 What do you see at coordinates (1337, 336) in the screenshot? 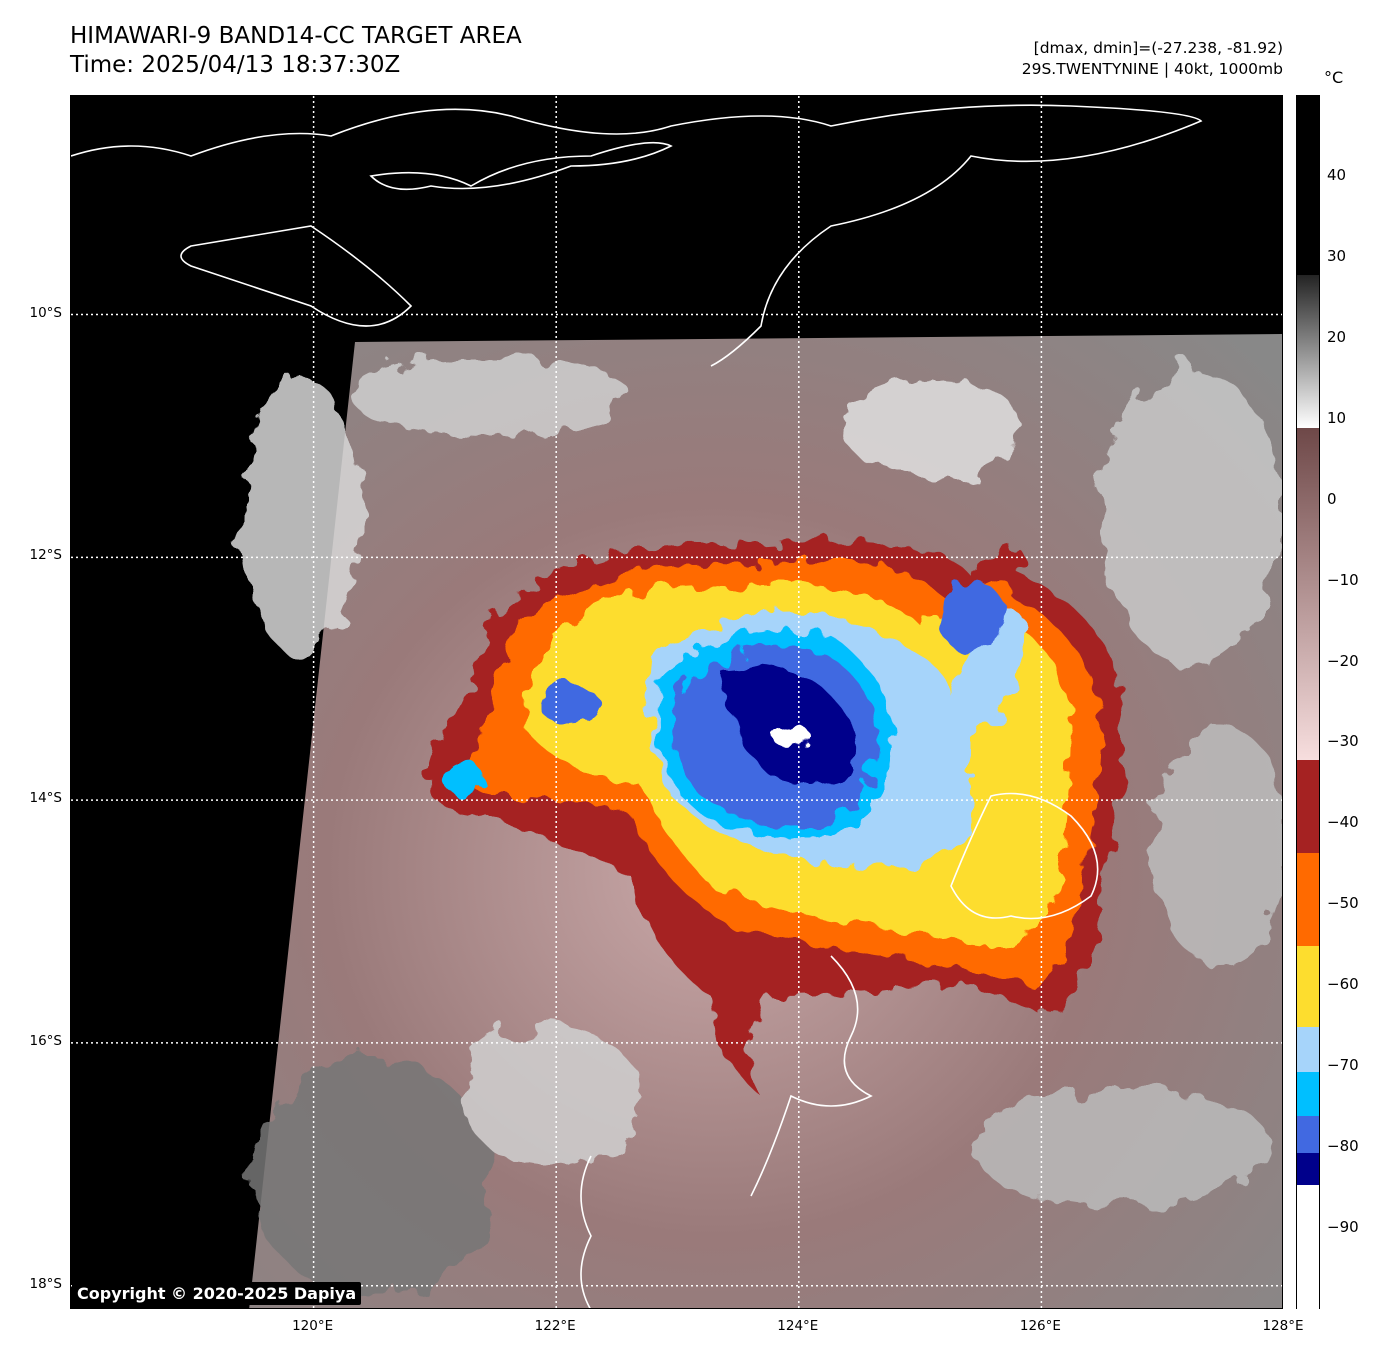
I see `colorbar-tick-label: 20` at bounding box center [1337, 336].